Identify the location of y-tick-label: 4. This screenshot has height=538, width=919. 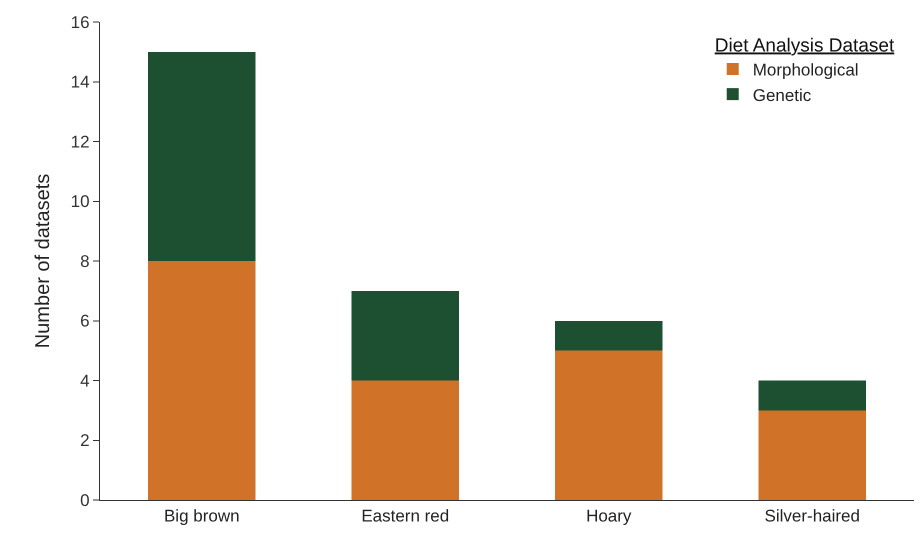
(85, 380).